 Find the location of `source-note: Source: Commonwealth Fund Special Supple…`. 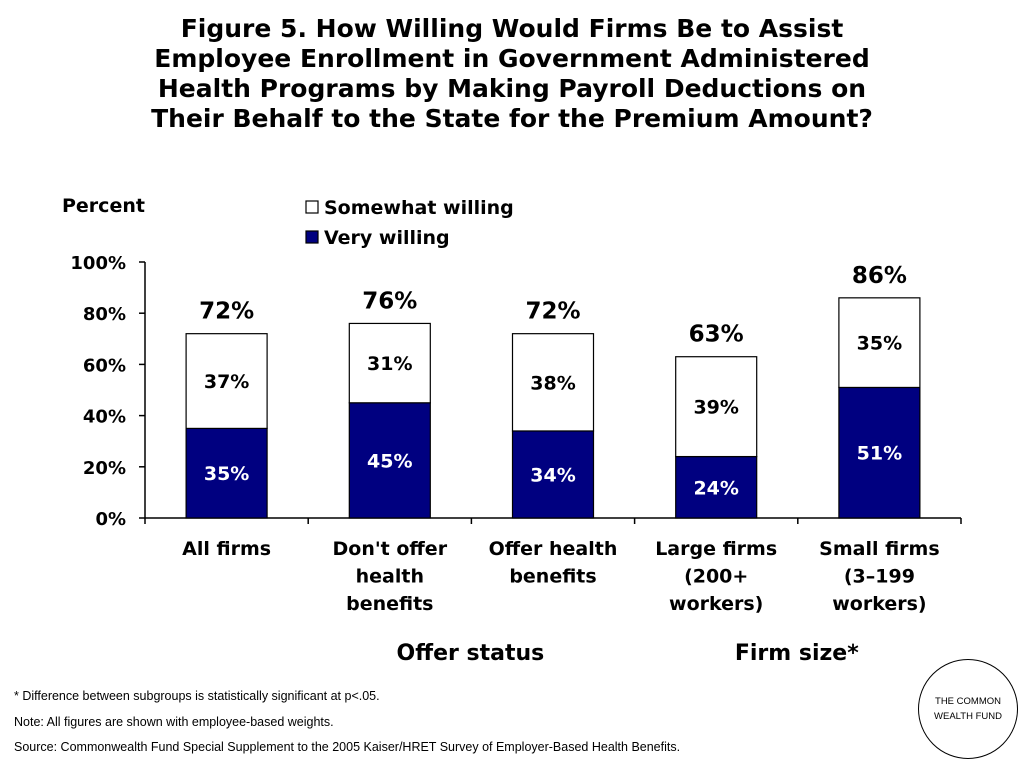

source-note: Source: Commonwealth Fund Special Supple… is located at coordinates (347, 747).